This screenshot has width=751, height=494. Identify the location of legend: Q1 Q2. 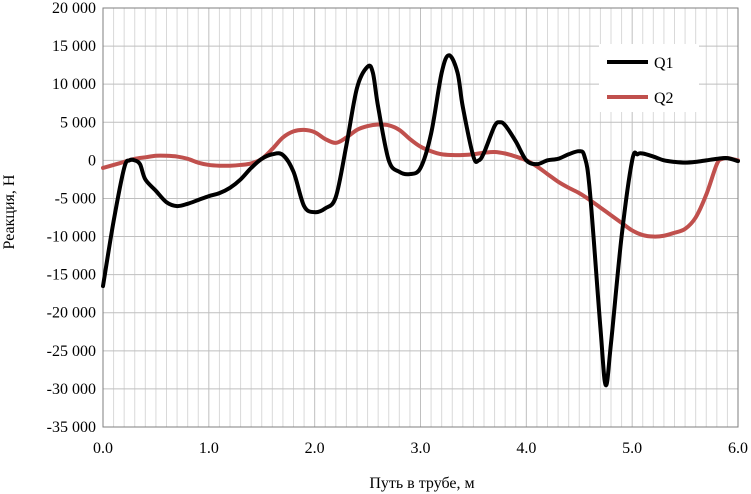
(649, 78).